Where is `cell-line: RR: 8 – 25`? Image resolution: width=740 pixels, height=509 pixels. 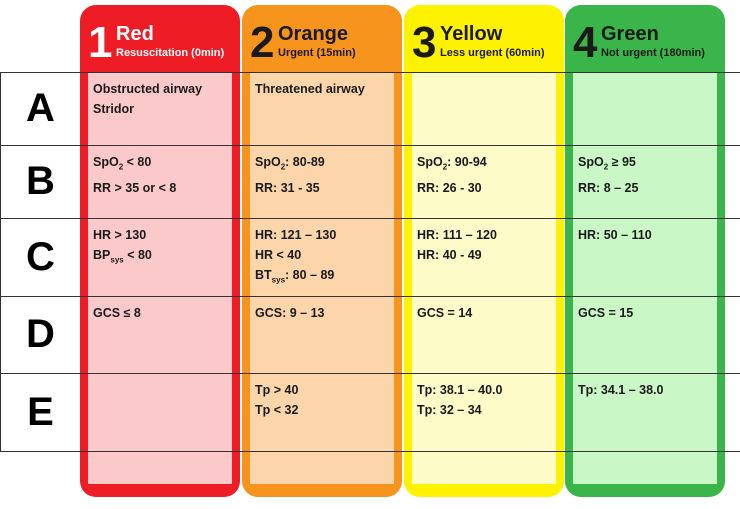 cell-line: RR: 8 – 25 is located at coordinates (608, 188).